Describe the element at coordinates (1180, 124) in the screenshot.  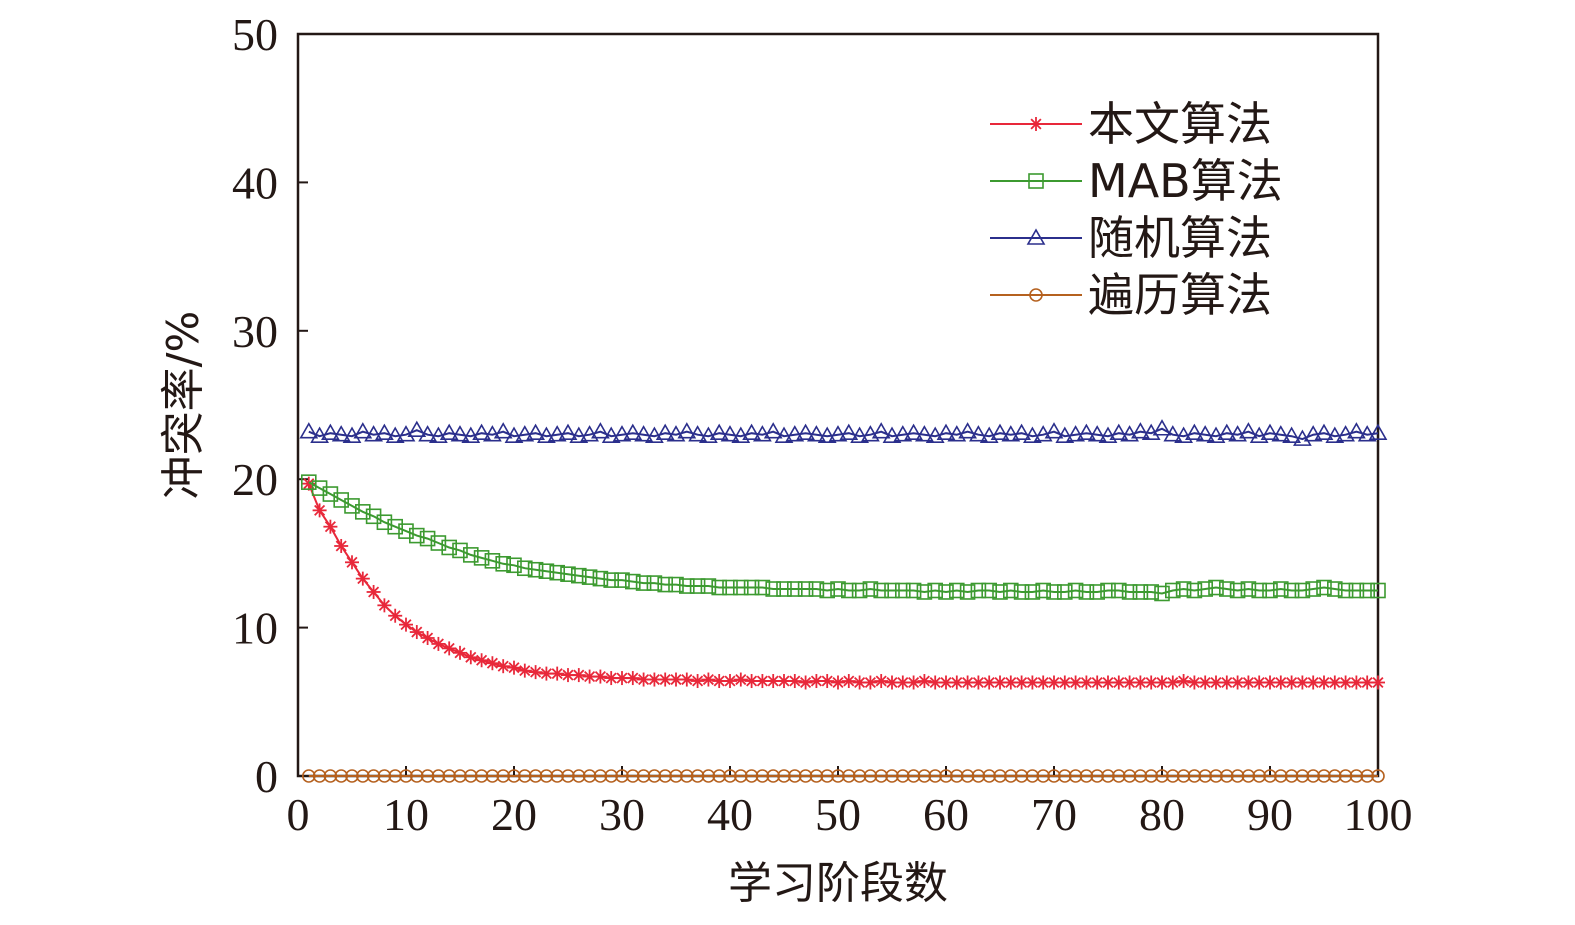
I see `legend-label-0: 本文算法` at that location.